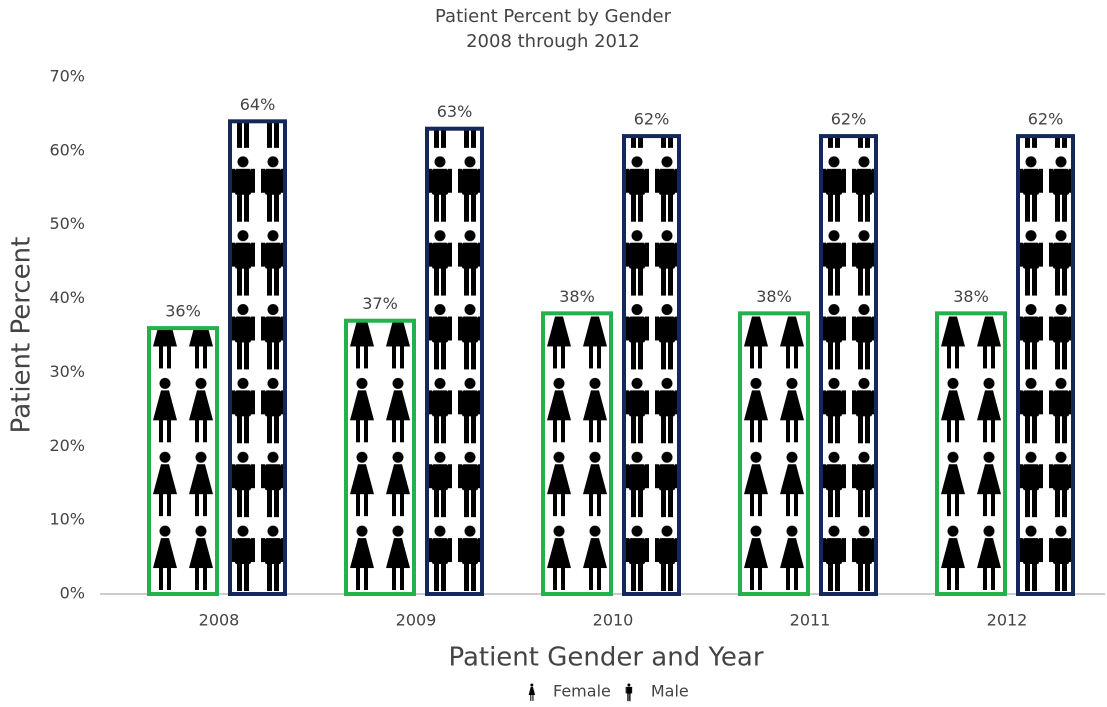 The width and height of the screenshot is (1107, 707). What do you see at coordinates (67, 149) in the screenshot?
I see `y-tick-label: 60%` at bounding box center [67, 149].